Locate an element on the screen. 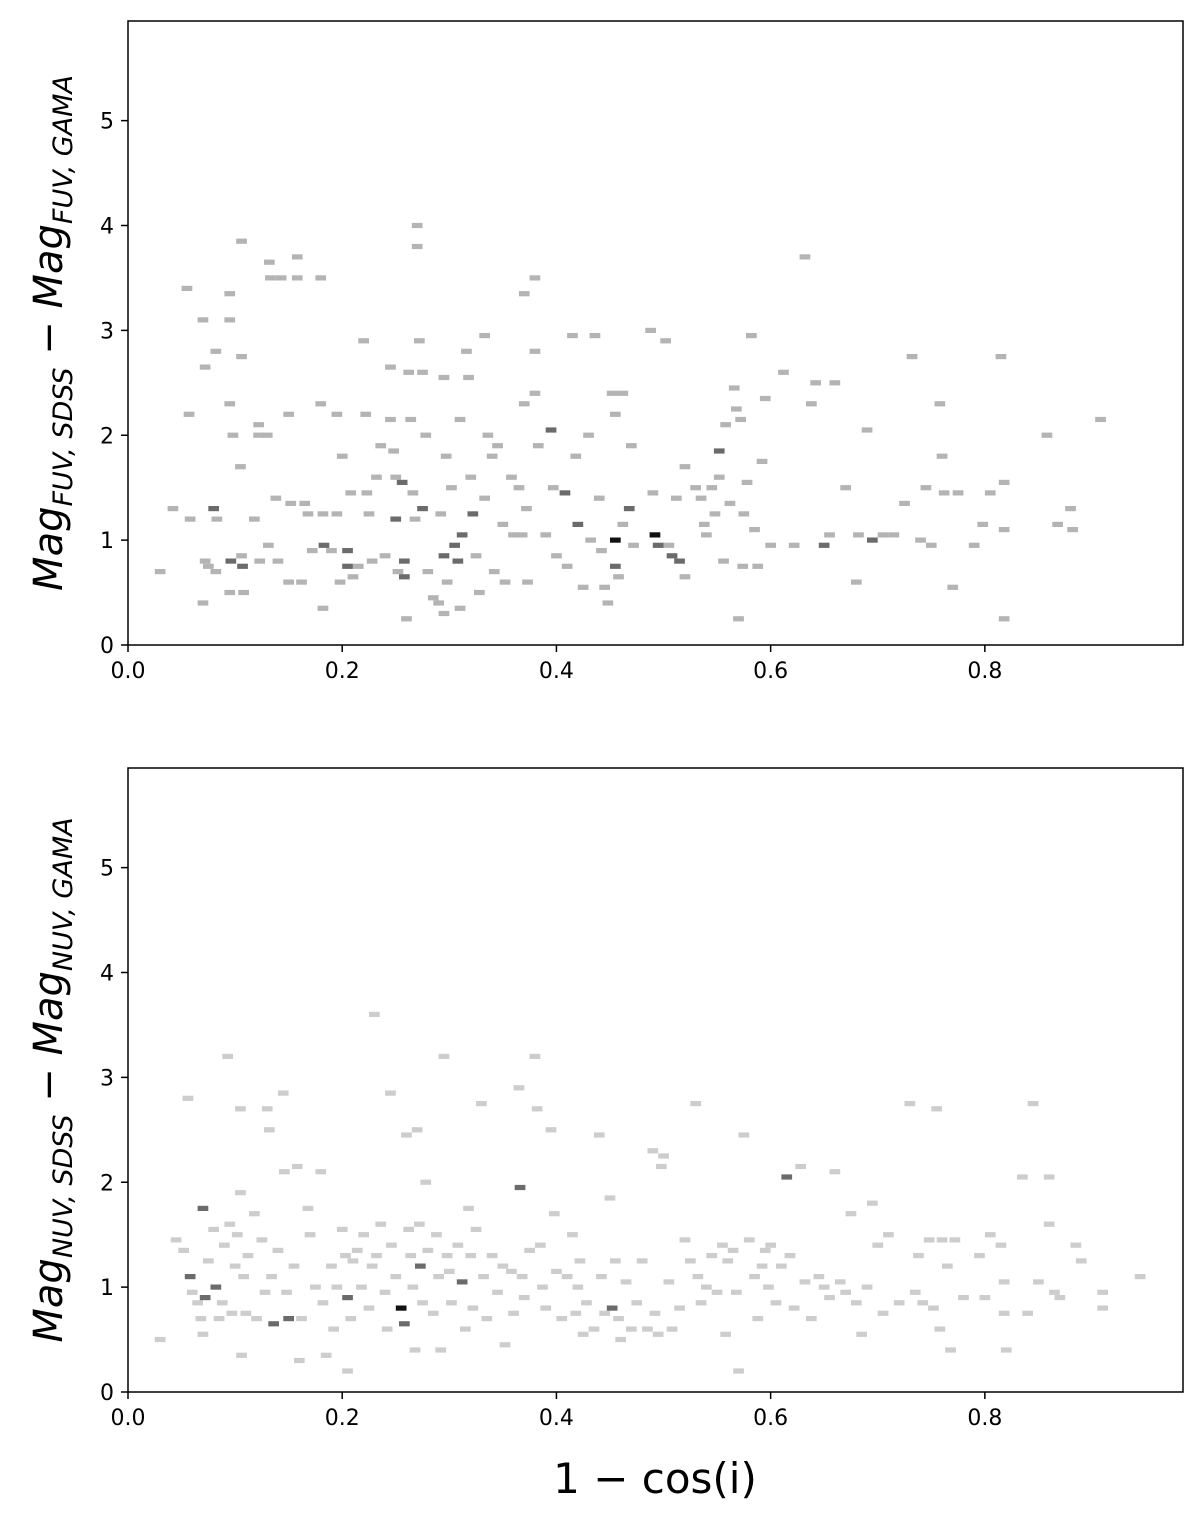  y-tick-label: 2 is located at coordinates (107, 436).